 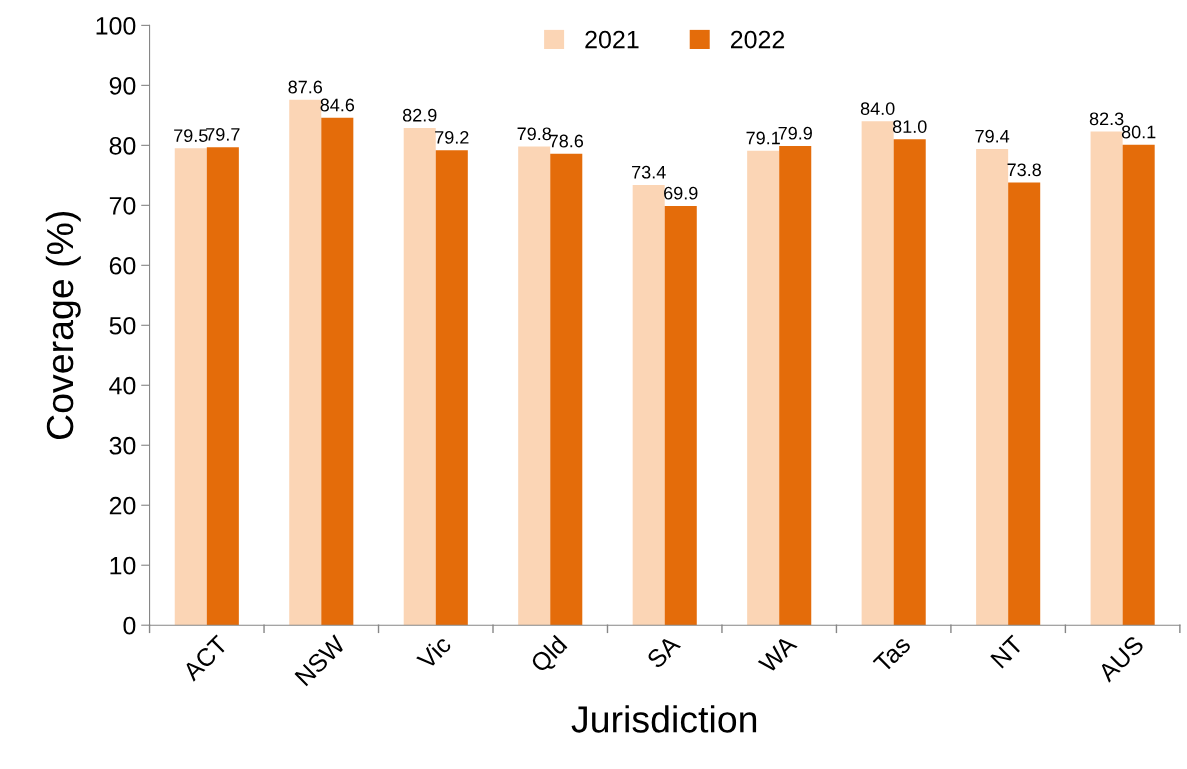 What do you see at coordinates (909, 126) in the screenshot?
I see `data-label: 81.0` at bounding box center [909, 126].